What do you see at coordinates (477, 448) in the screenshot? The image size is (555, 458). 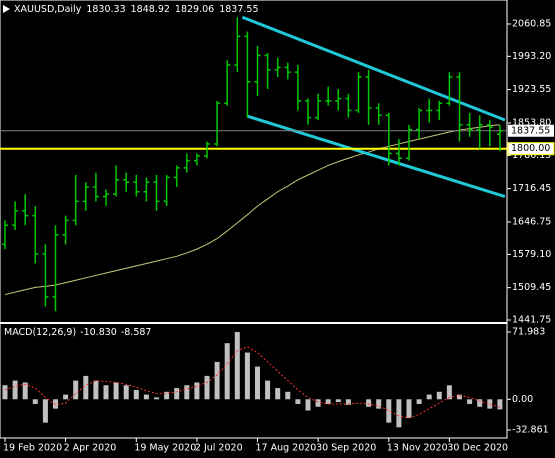 I see `x-tick-label: 30 Dec 2020` at bounding box center [477, 448].